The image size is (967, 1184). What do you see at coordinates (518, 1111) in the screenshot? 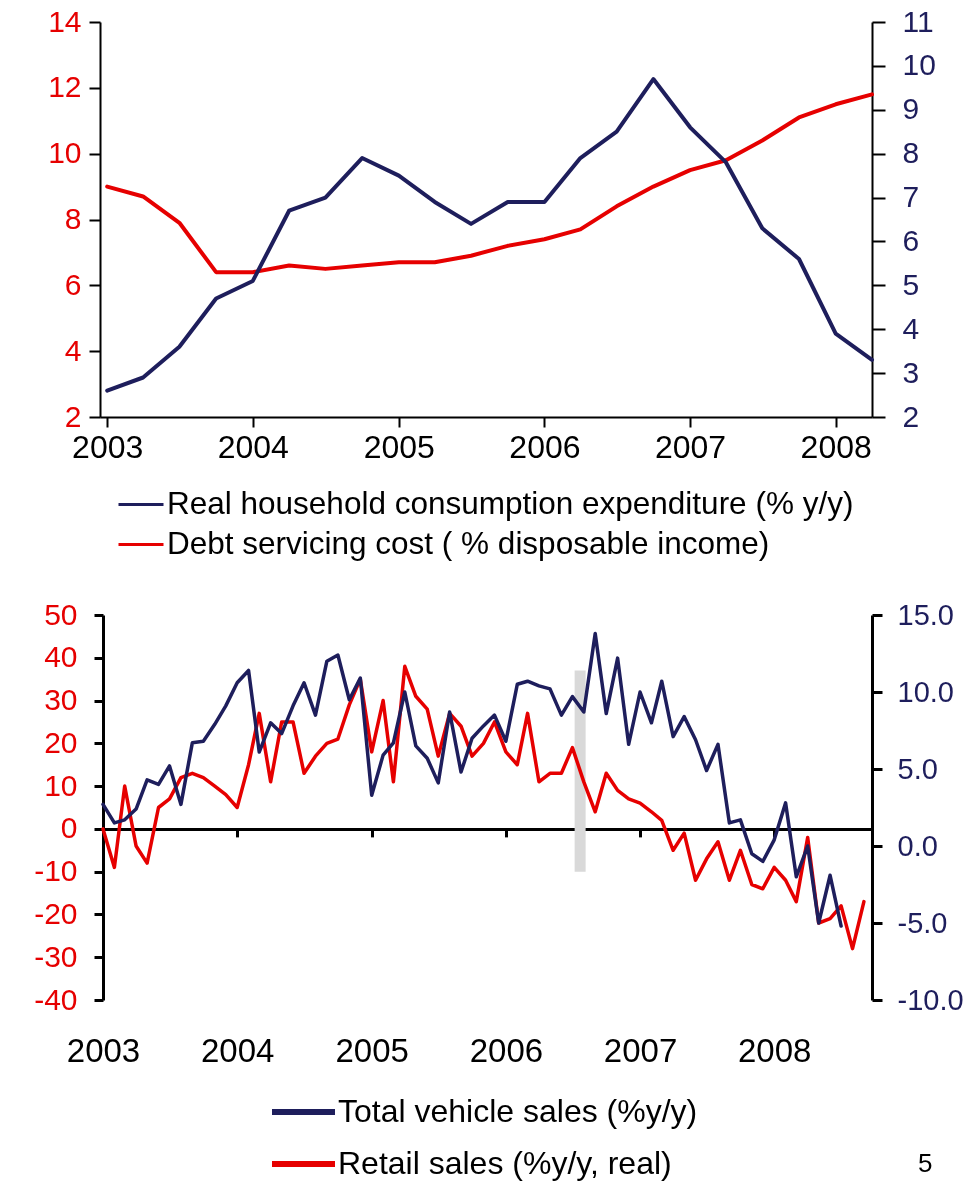
I see `legend-label: Total vehicle sales (%y/y)` at bounding box center [518, 1111].